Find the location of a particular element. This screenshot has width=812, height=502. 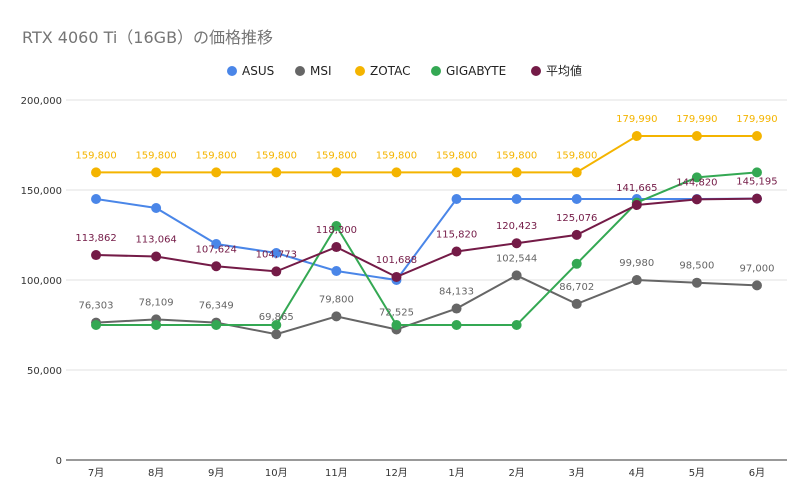

data-label: 145,195 is located at coordinates (756, 182).